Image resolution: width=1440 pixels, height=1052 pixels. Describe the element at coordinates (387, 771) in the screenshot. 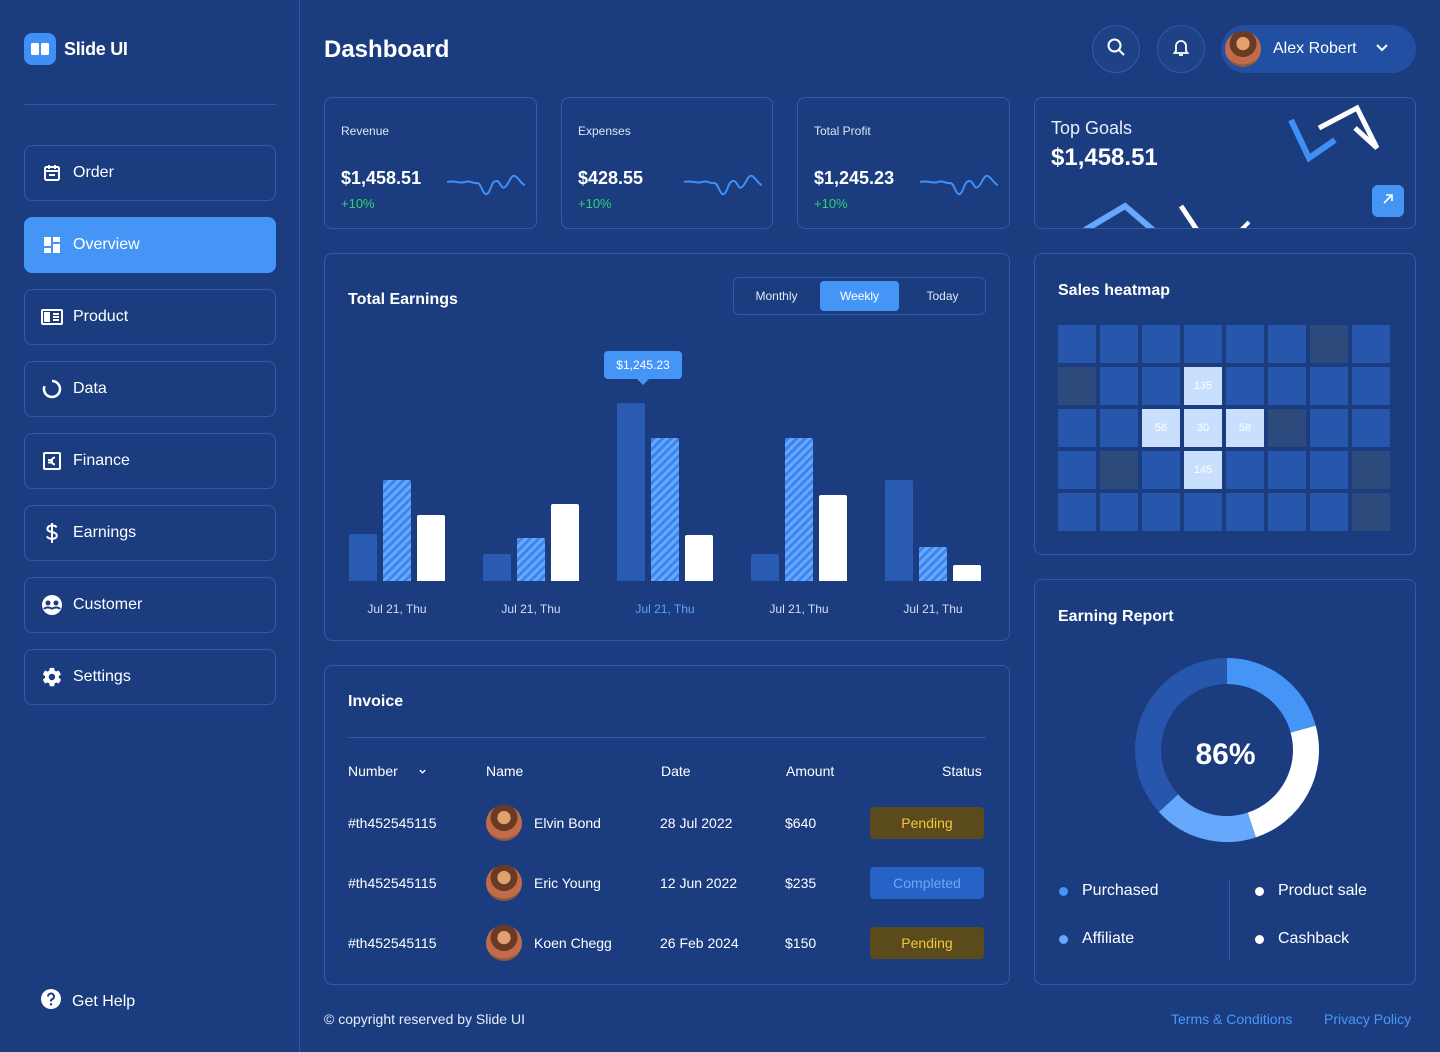

I see `column-header-number: Number` at that location.